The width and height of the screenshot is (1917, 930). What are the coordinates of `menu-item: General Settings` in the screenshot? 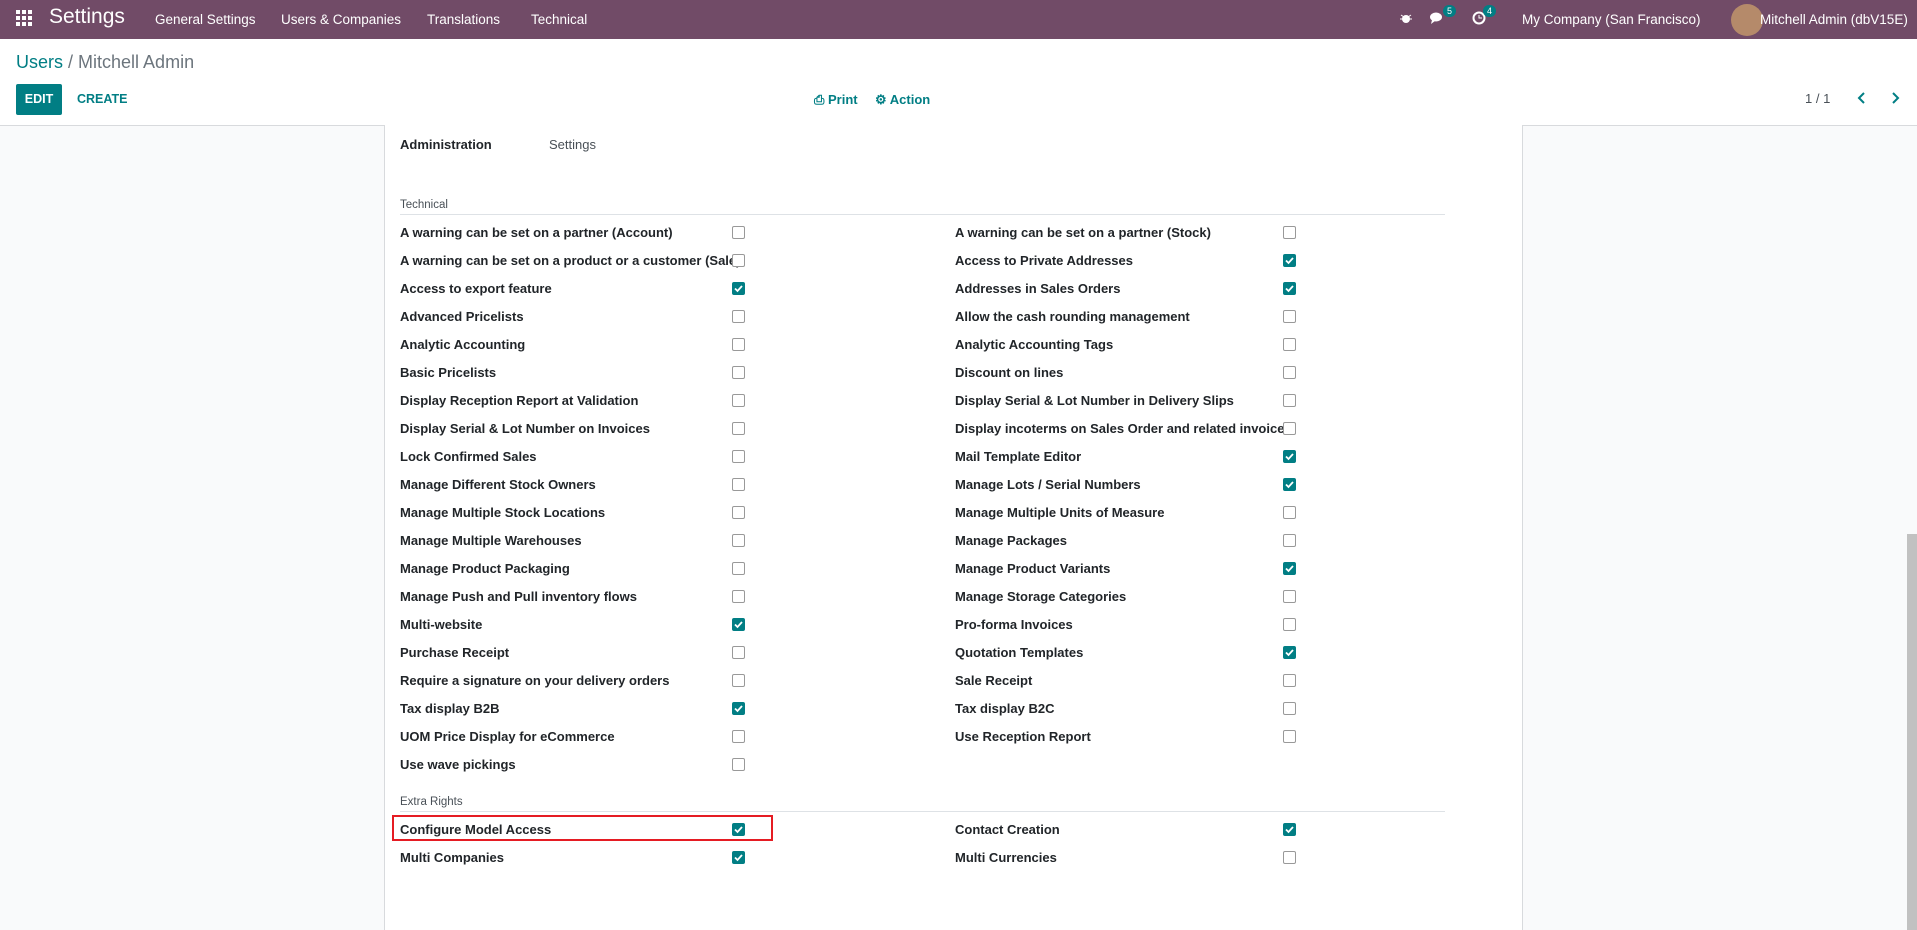 It's located at (205, 19).